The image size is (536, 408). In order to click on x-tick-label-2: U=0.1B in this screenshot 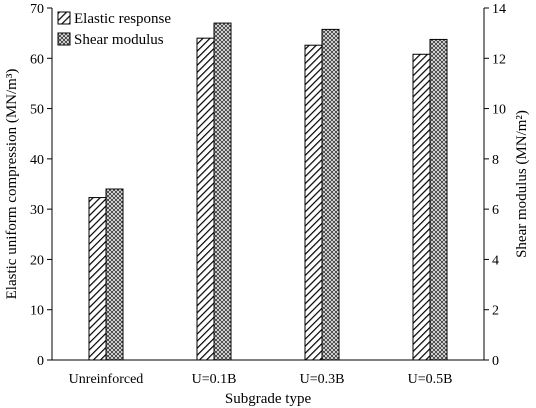, I will do `click(214, 379)`.